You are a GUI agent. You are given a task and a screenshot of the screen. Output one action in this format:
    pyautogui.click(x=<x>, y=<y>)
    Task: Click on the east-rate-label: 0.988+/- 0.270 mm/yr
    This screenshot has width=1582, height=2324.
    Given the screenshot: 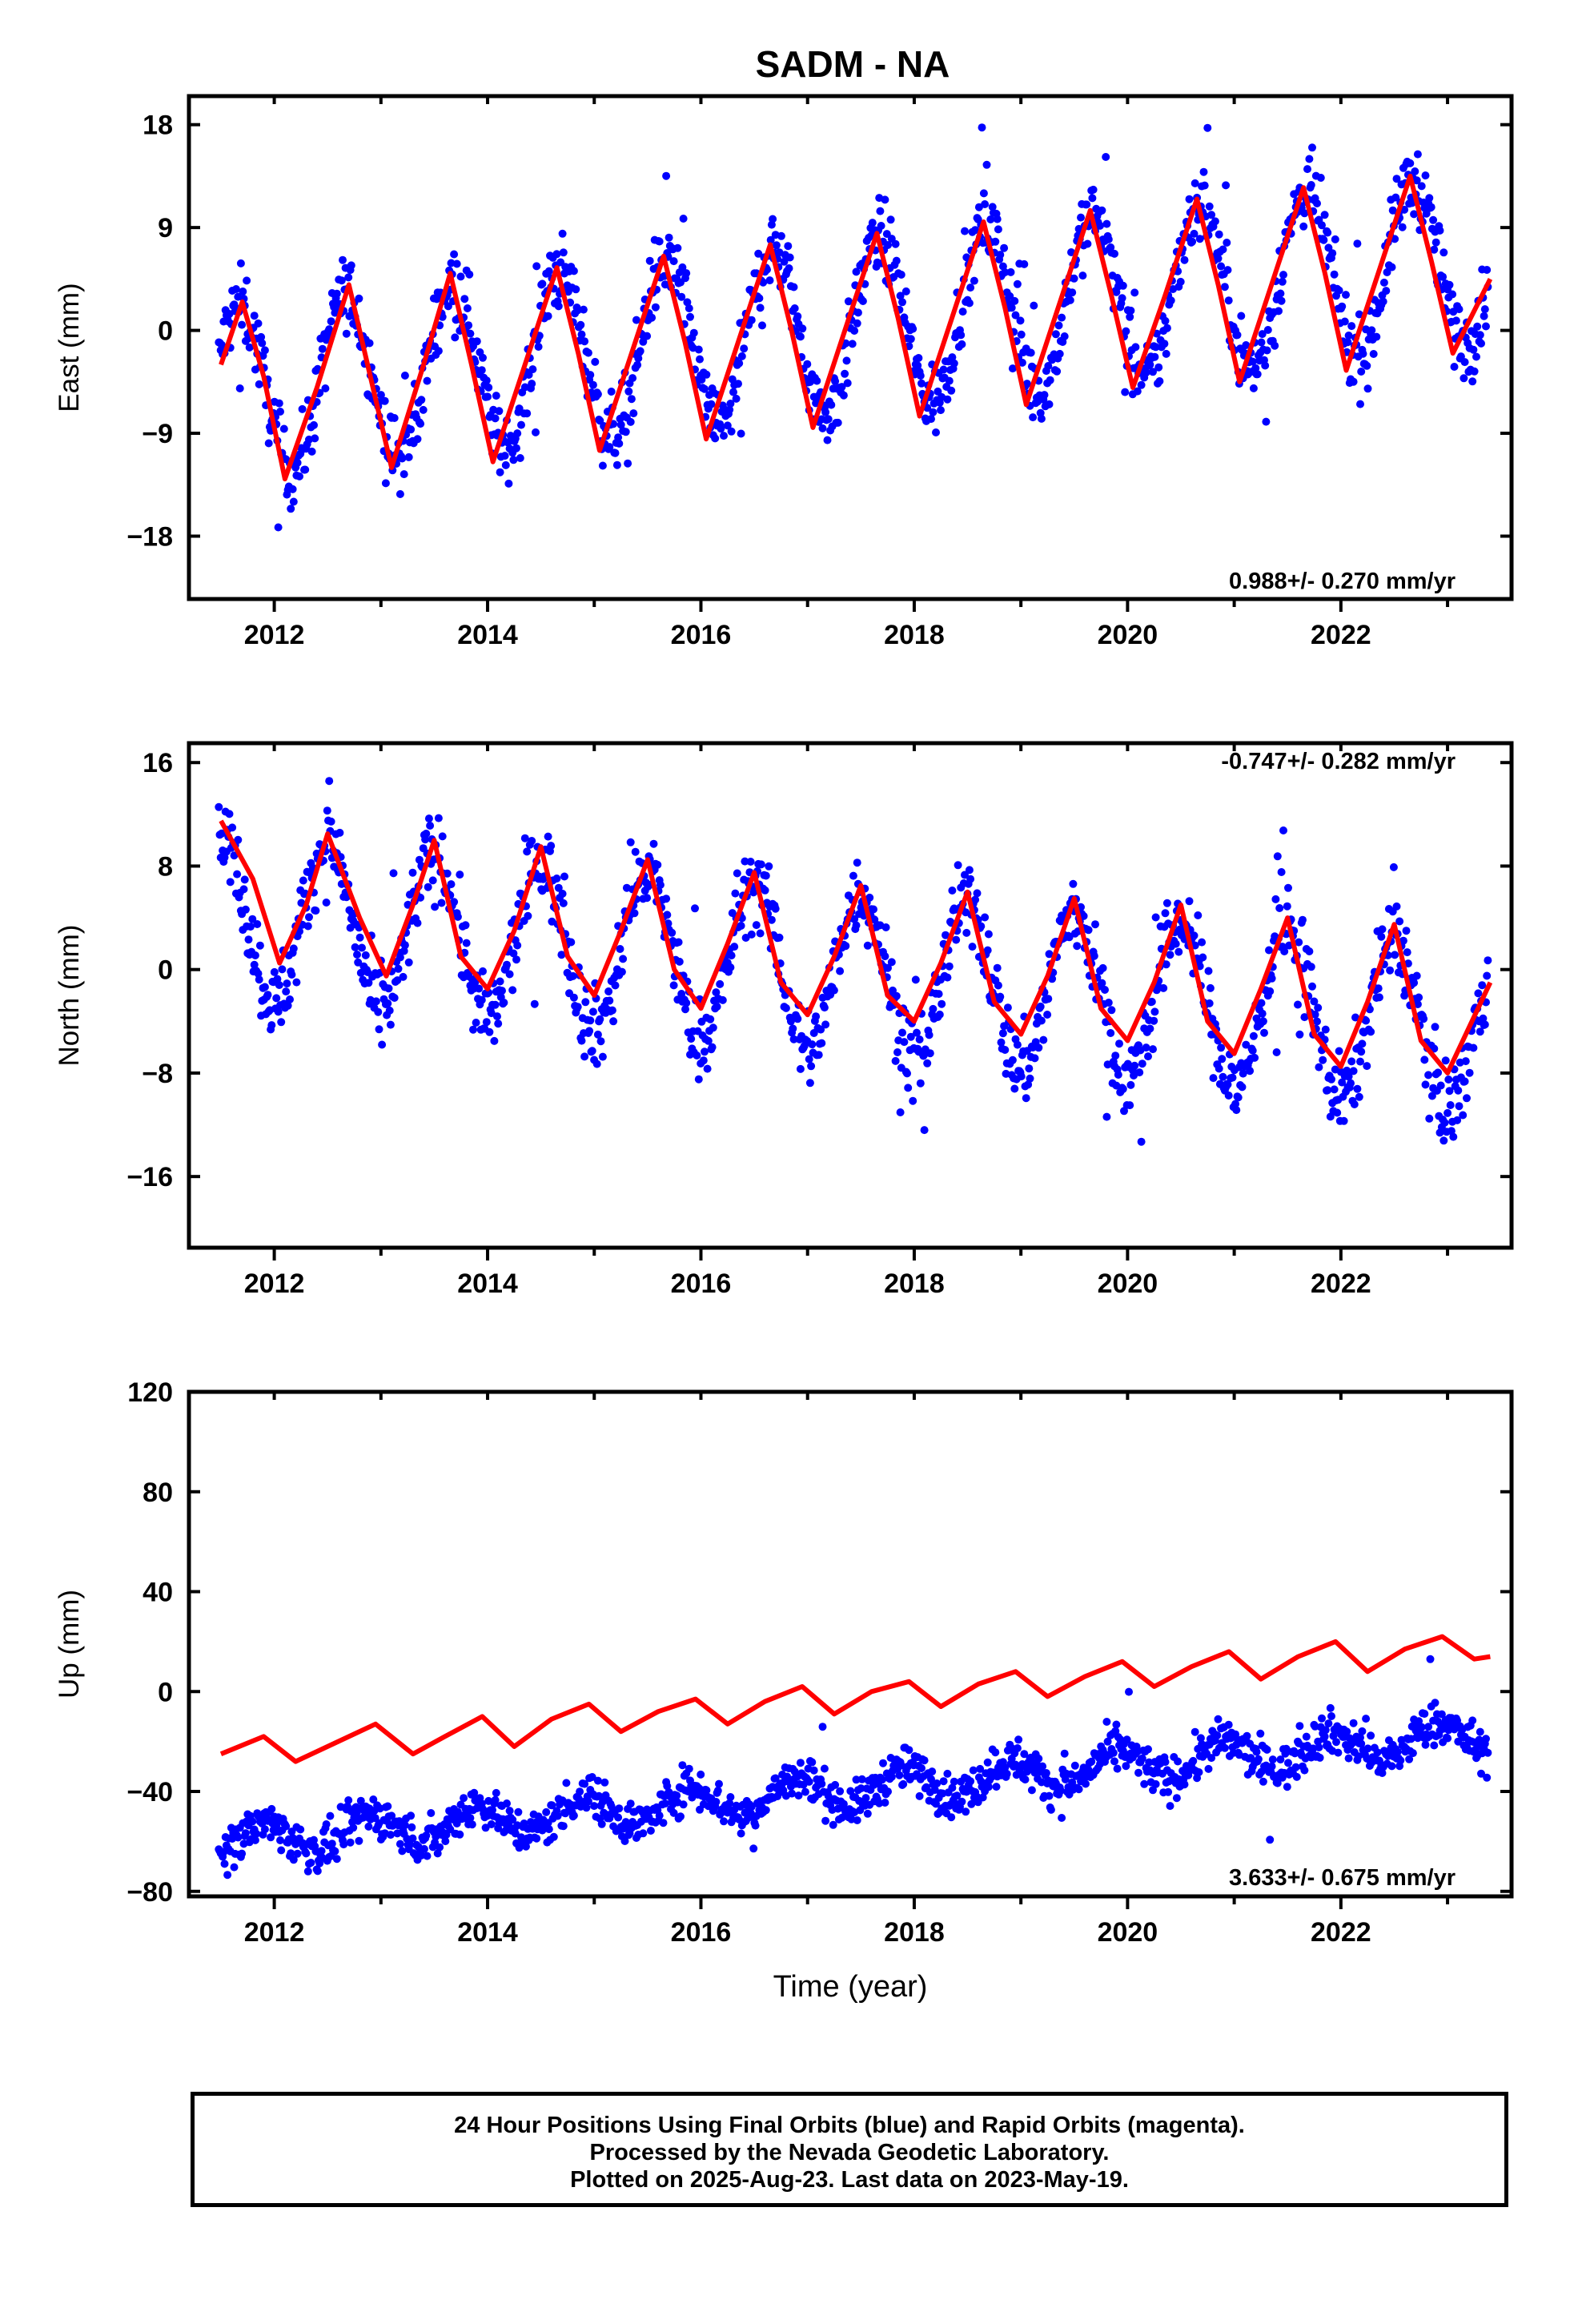 What is the action you would take?
    pyautogui.click(x=1342, y=581)
    